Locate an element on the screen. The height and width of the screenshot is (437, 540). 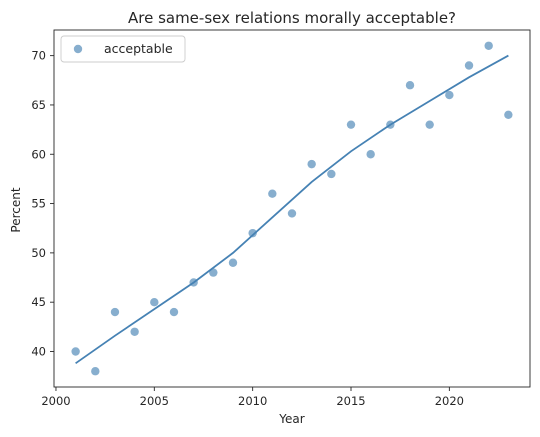
y-tick-label: 55 is located at coordinates (38, 204).